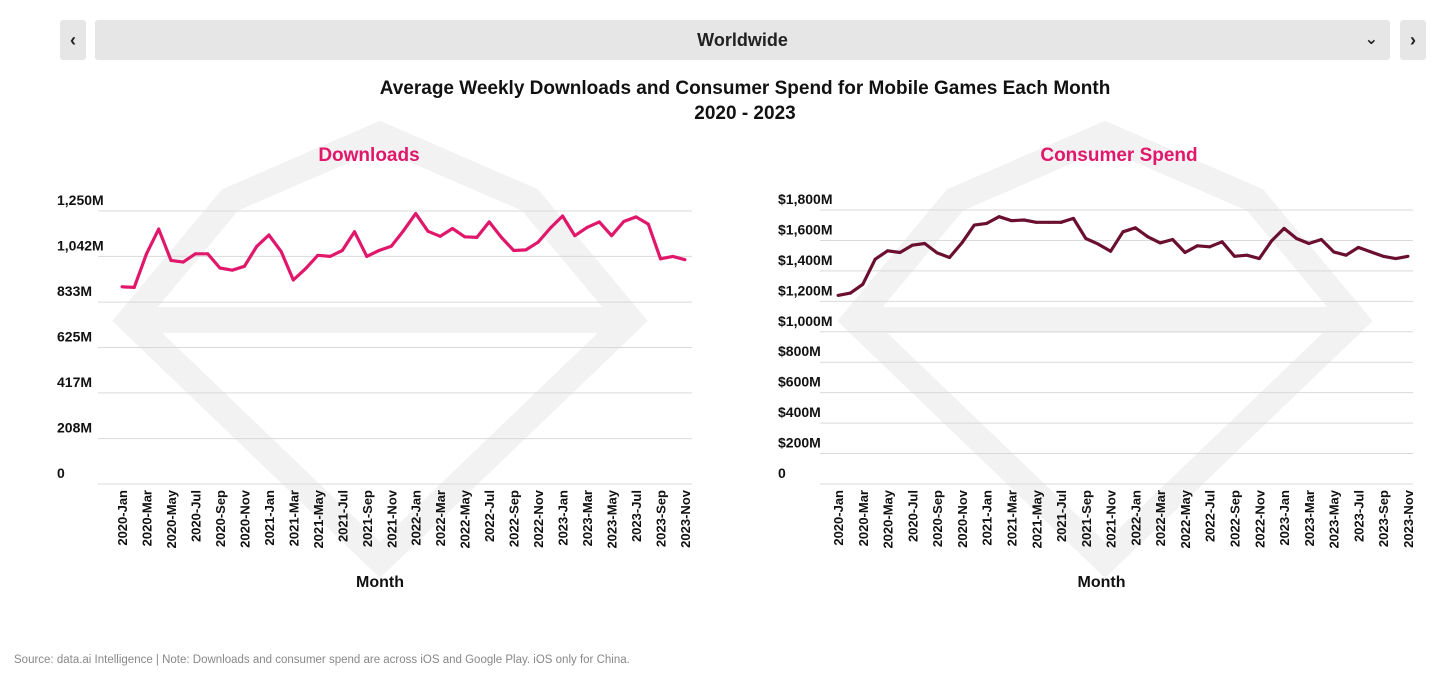  What do you see at coordinates (805, 229) in the screenshot?
I see `spend-ytick-label: $1,600M` at bounding box center [805, 229].